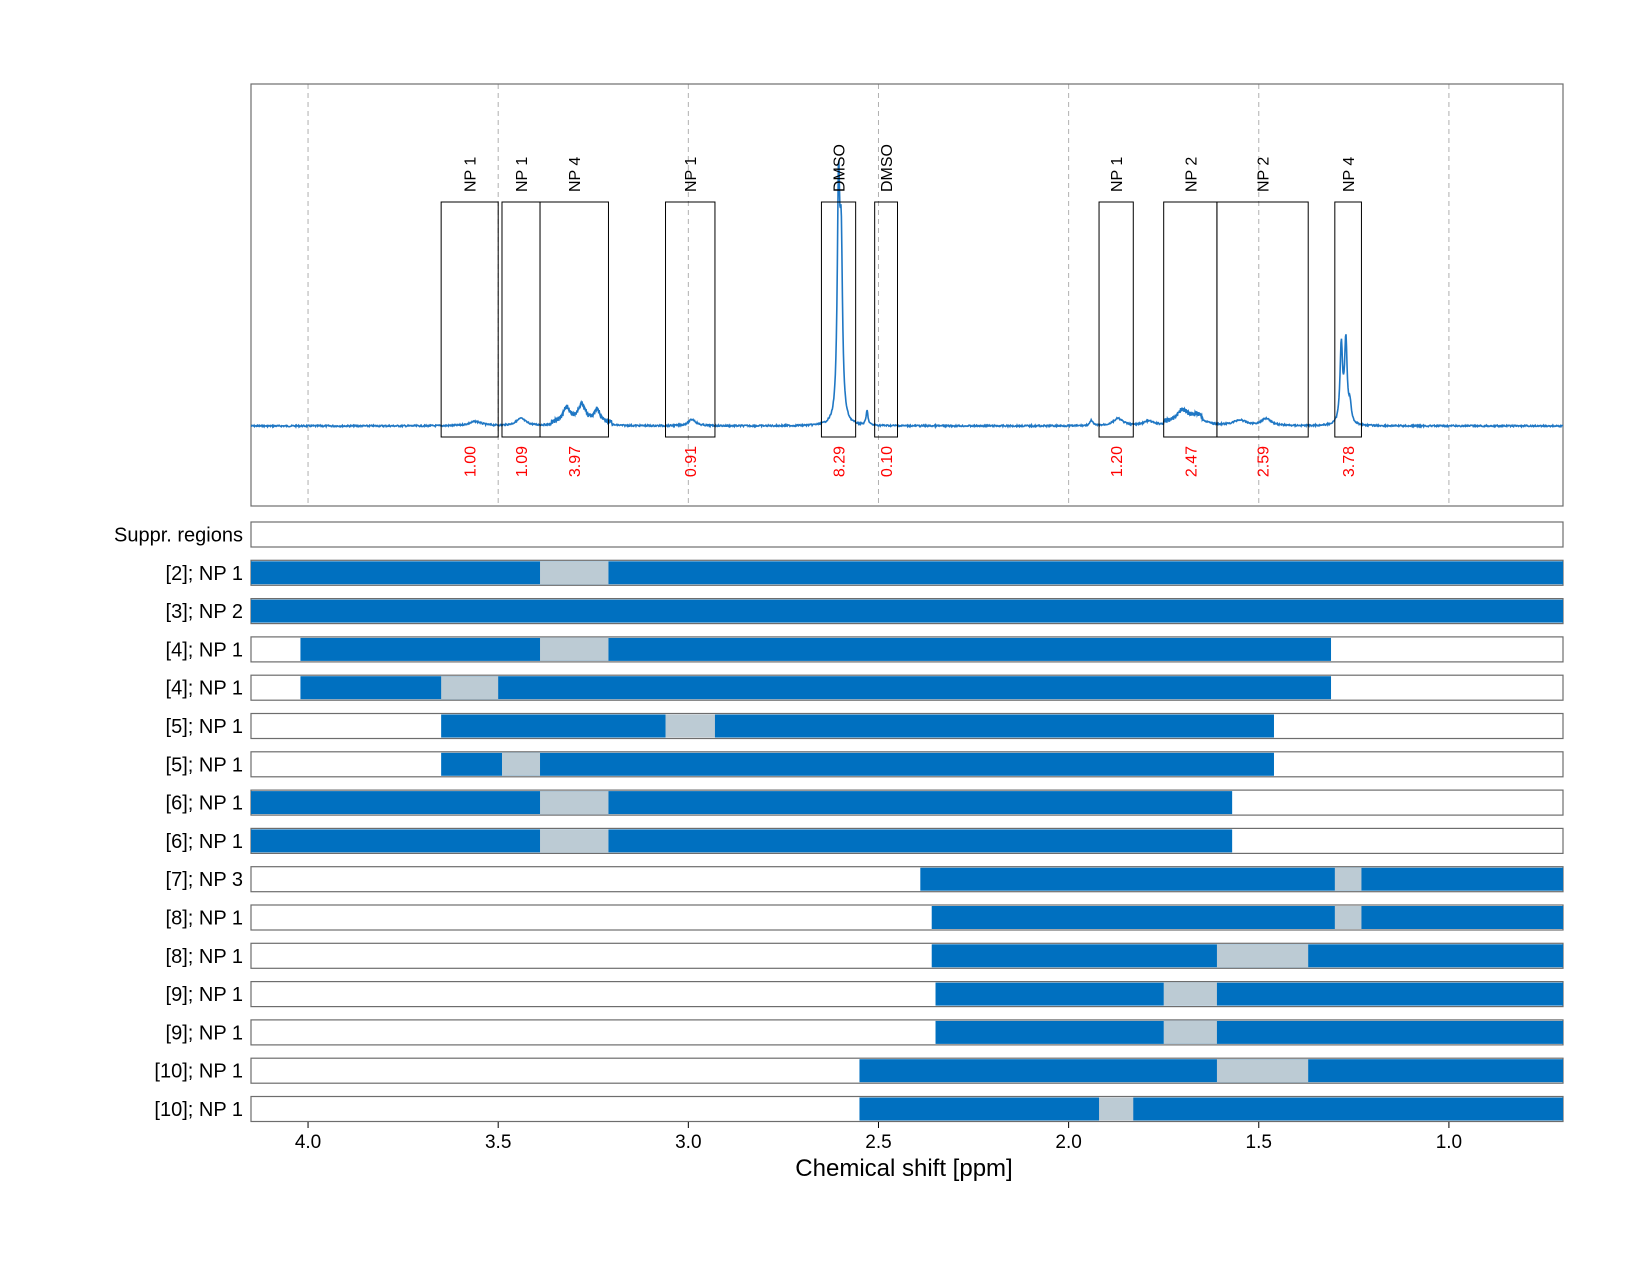  What do you see at coordinates (688, 1142) in the screenshot?
I see `x-tick-label: 3.0` at bounding box center [688, 1142].